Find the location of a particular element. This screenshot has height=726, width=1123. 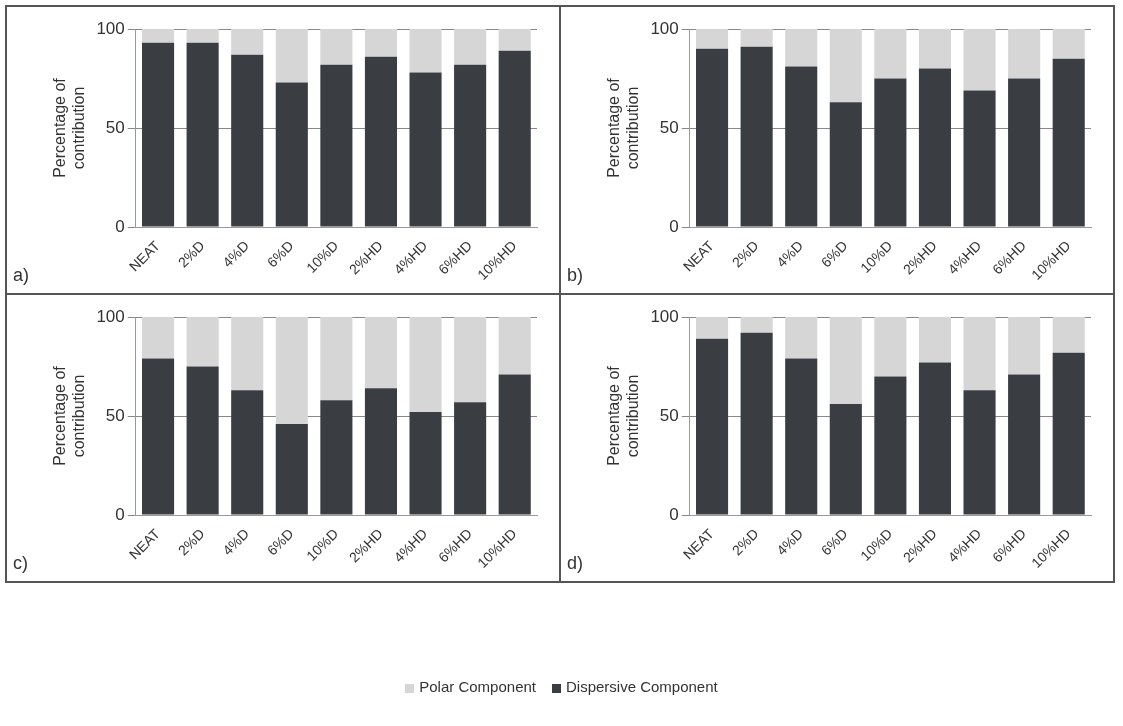

text: d) is located at coordinates (575, 562).